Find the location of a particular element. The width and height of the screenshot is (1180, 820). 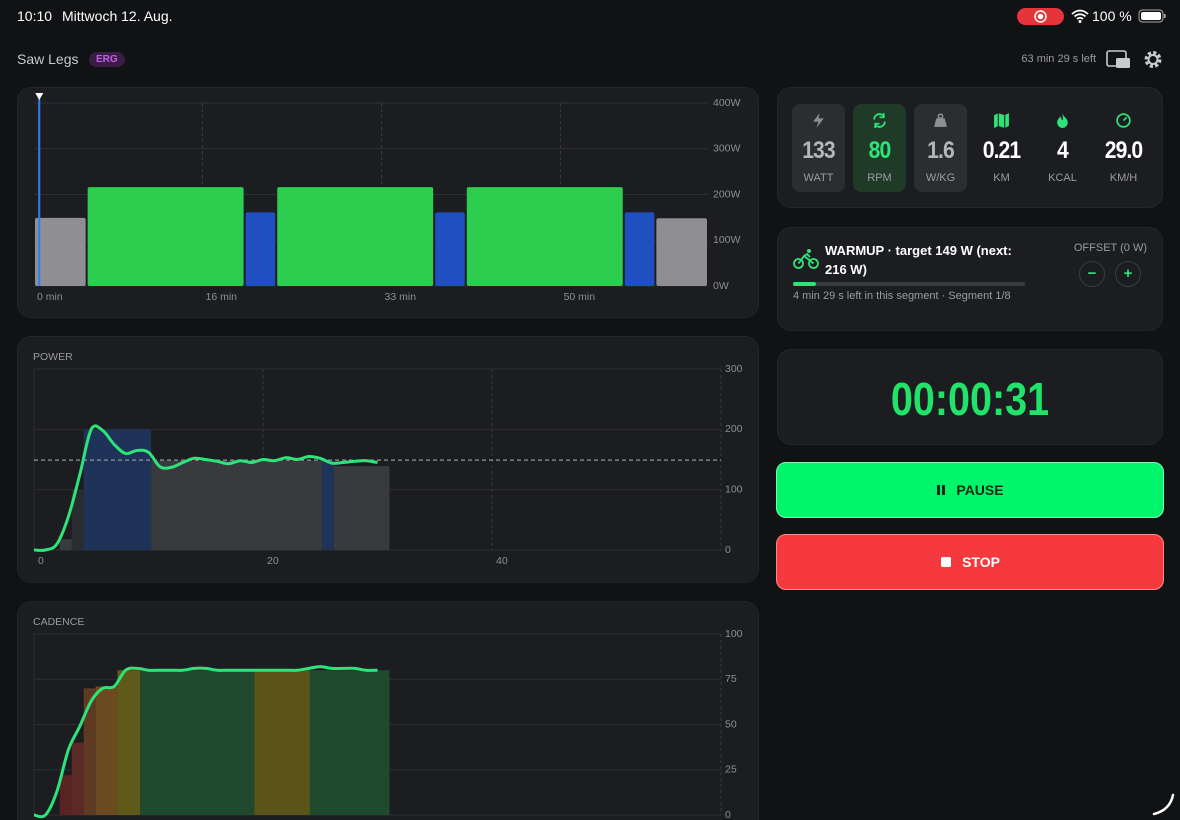

metric-tile: 133 WATT is located at coordinates (818, 148).